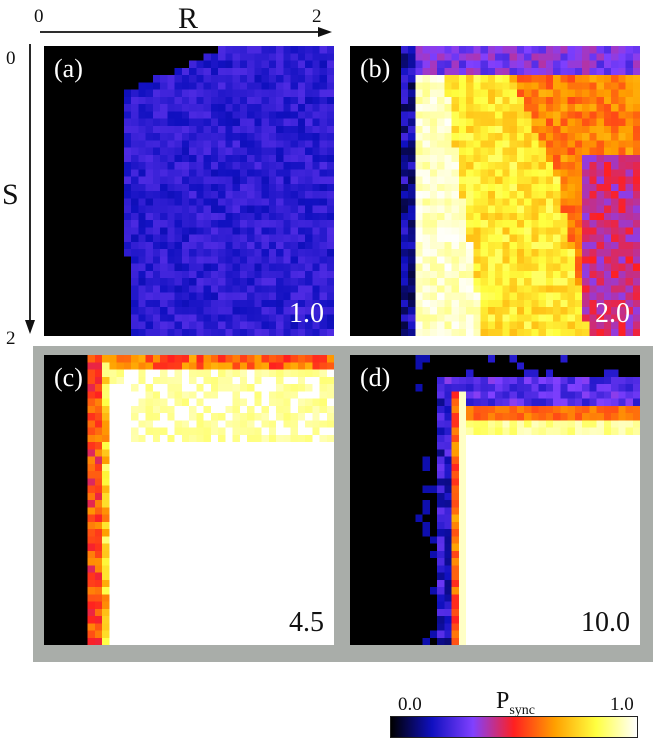  I want to click on x-axis-arrow, so click(186, 32).